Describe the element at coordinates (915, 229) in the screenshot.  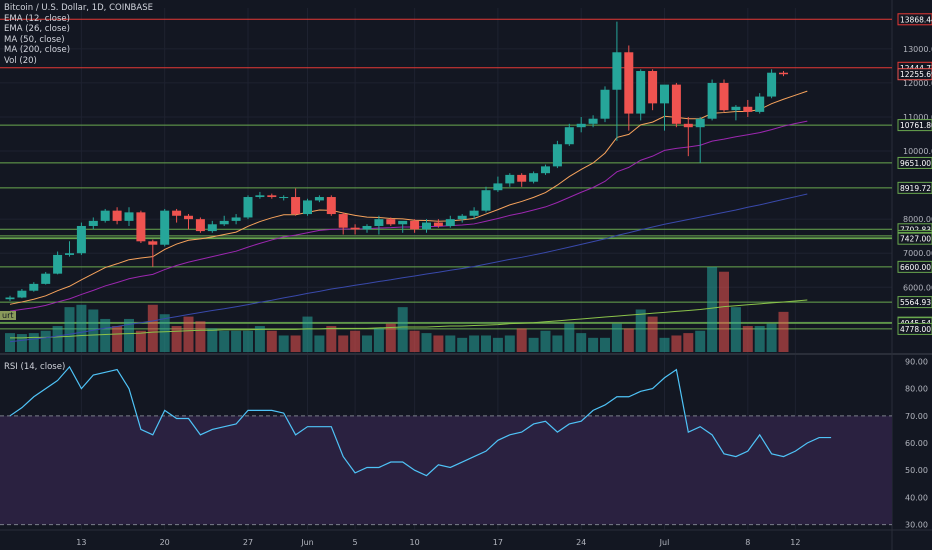
I see `price-level-label: 7702.83` at that location.